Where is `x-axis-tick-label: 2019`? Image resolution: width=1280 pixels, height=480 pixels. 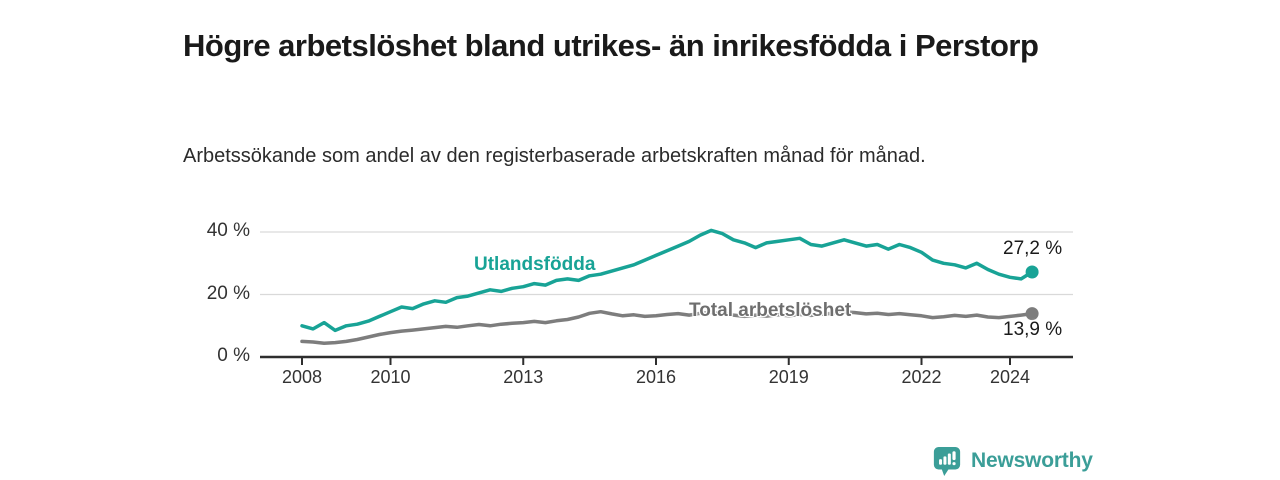 x-axis-tick-label: 2019 is located at coordinates (788, 377).